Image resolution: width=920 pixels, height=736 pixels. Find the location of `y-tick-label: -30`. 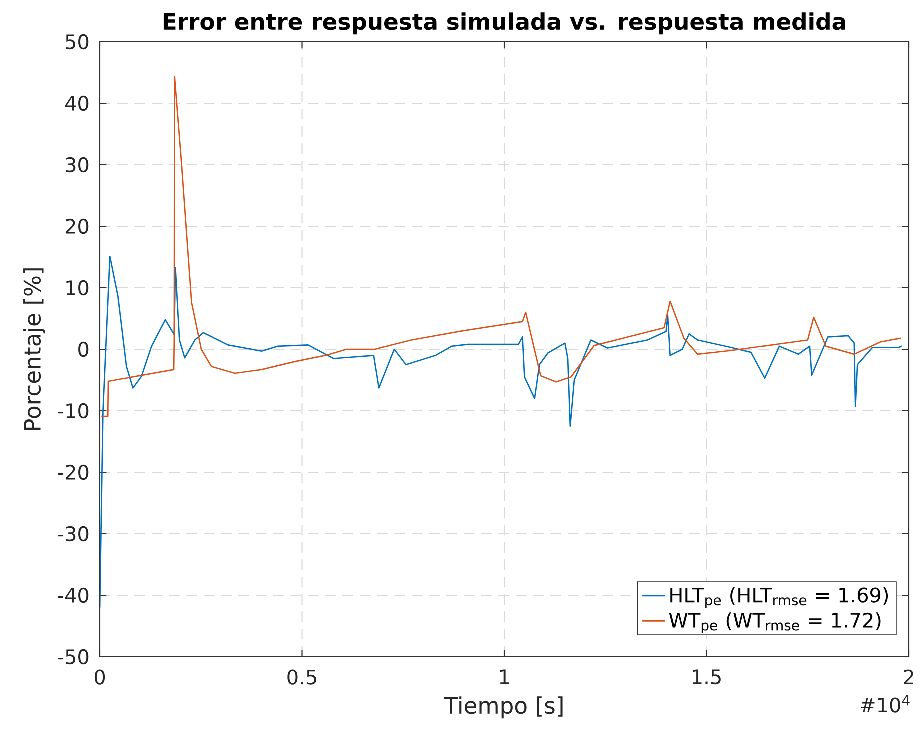

y-tick-label: -30 is located at coordinates (73, 534).